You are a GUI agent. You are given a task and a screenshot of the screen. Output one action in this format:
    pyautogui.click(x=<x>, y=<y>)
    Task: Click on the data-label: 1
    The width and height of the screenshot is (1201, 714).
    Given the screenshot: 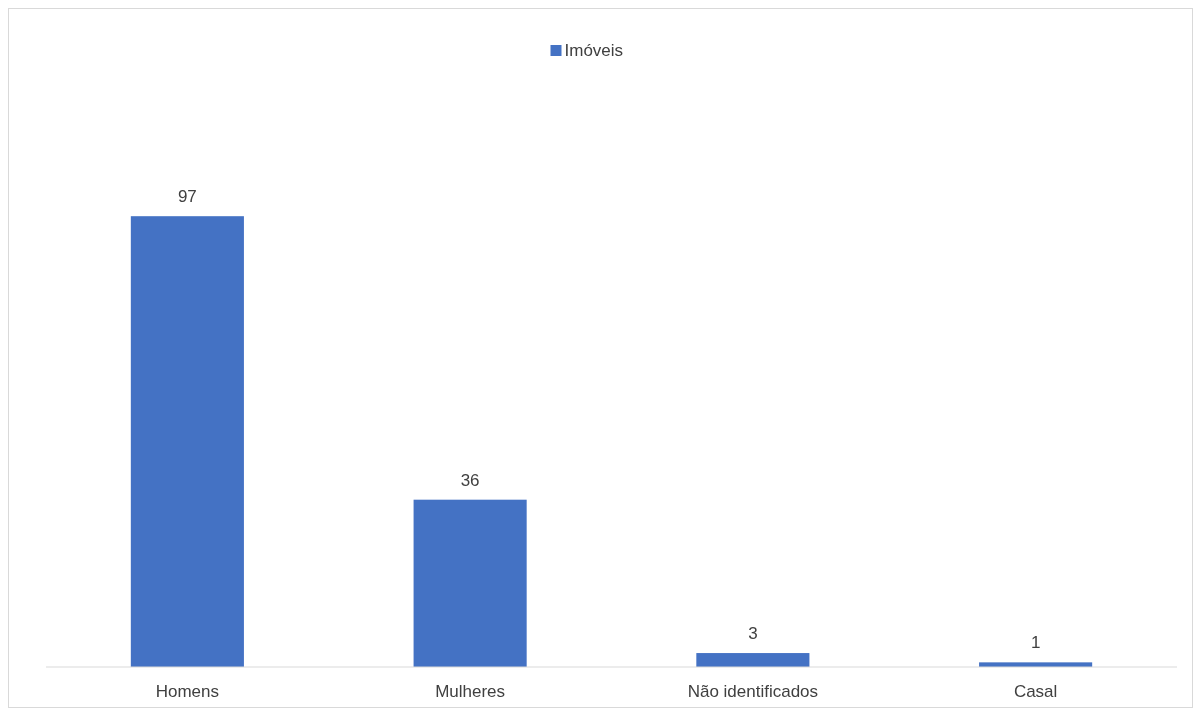 What is the action you would take?
    pyautogui.click(x=1035, y=643)
    